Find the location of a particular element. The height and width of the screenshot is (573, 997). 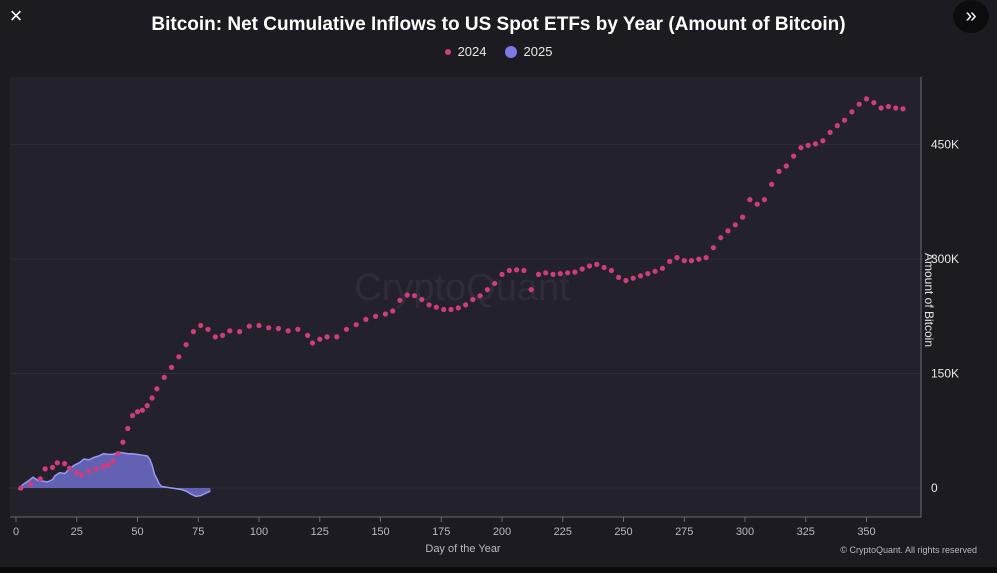

x-tick-label: 175 is located at coordinates (441, 532).